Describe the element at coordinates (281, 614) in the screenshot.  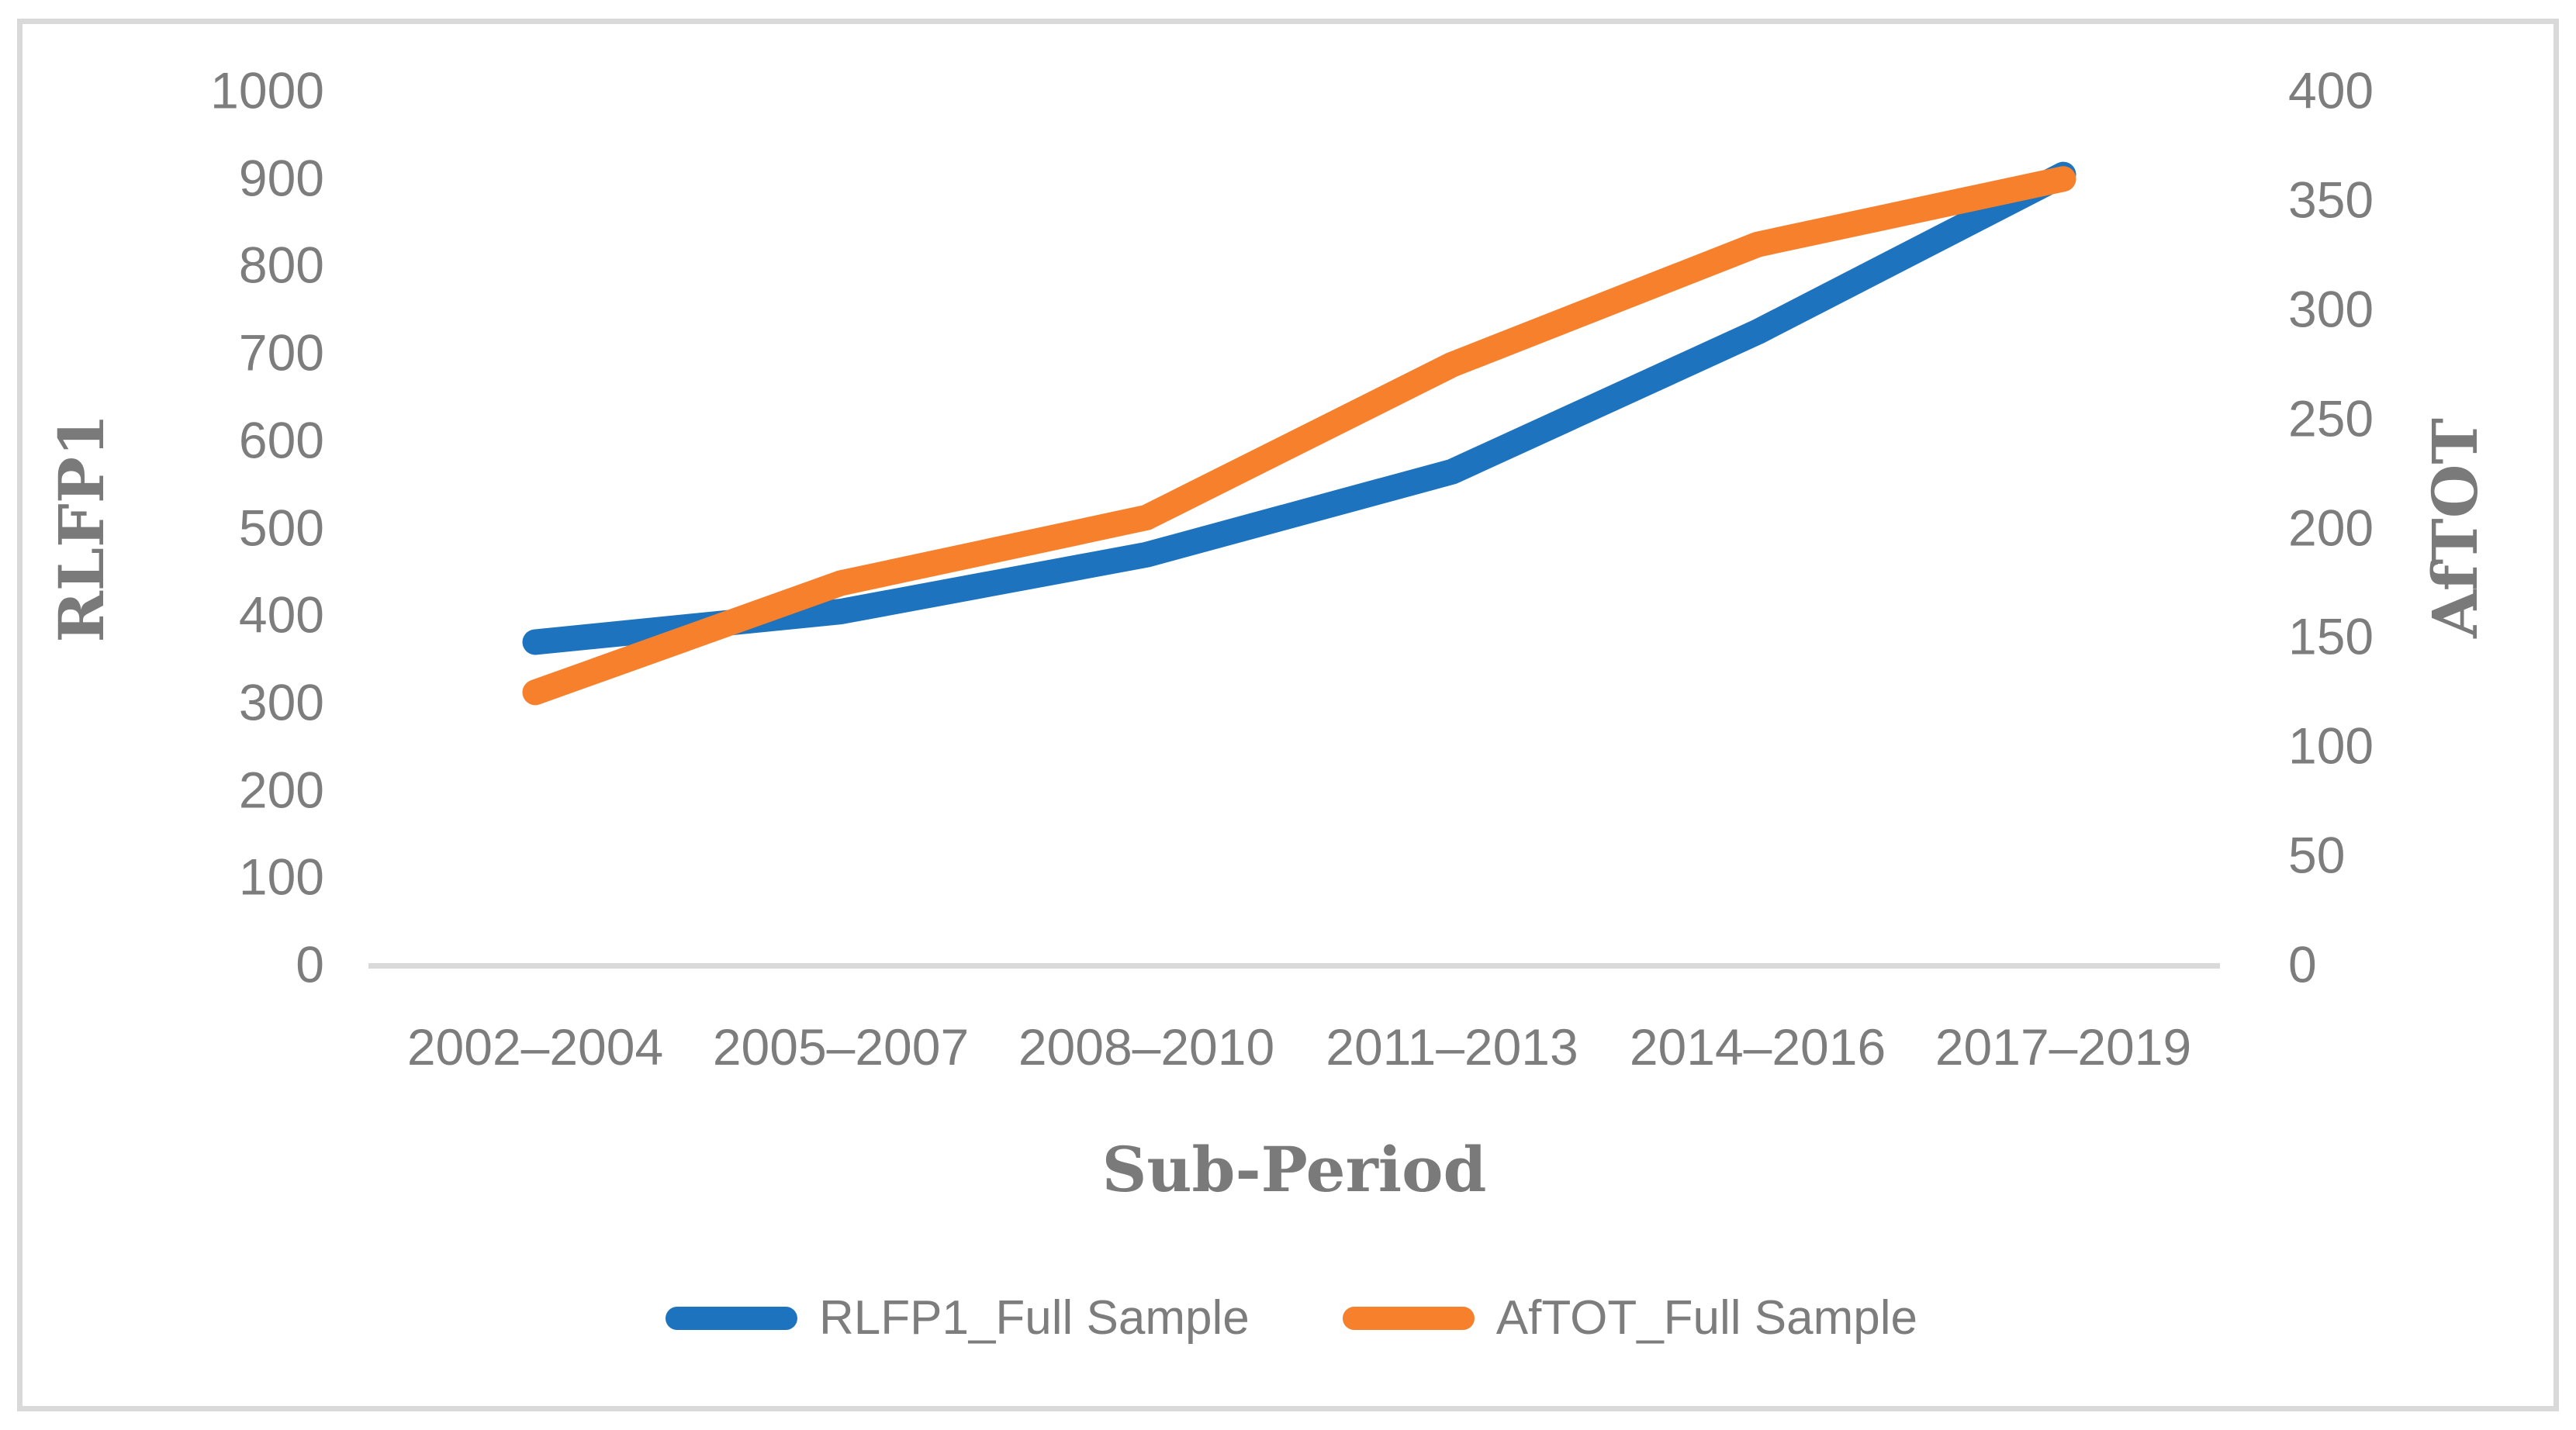
I see `left-axis-tick-label: 400` at that location.